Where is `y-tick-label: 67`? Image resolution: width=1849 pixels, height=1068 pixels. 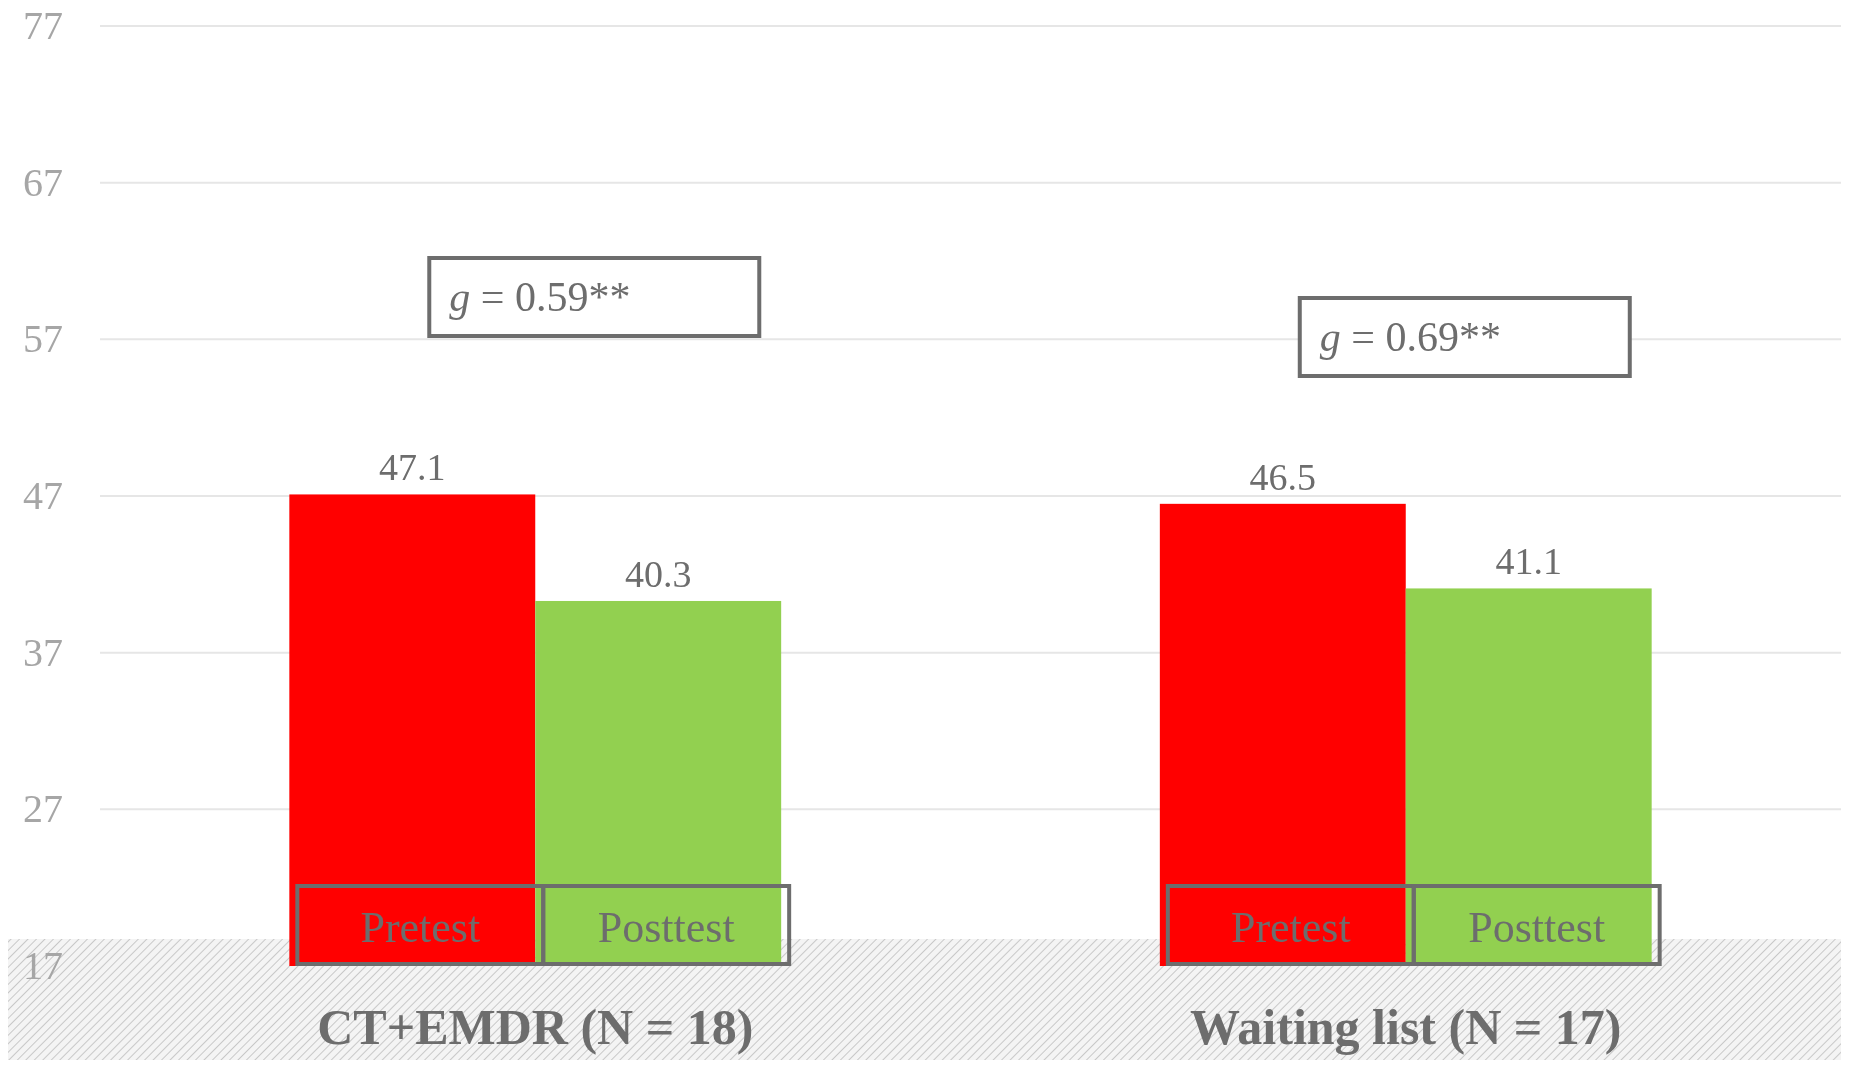 y-tick-label: 67 is located at coordinates (43, 182).